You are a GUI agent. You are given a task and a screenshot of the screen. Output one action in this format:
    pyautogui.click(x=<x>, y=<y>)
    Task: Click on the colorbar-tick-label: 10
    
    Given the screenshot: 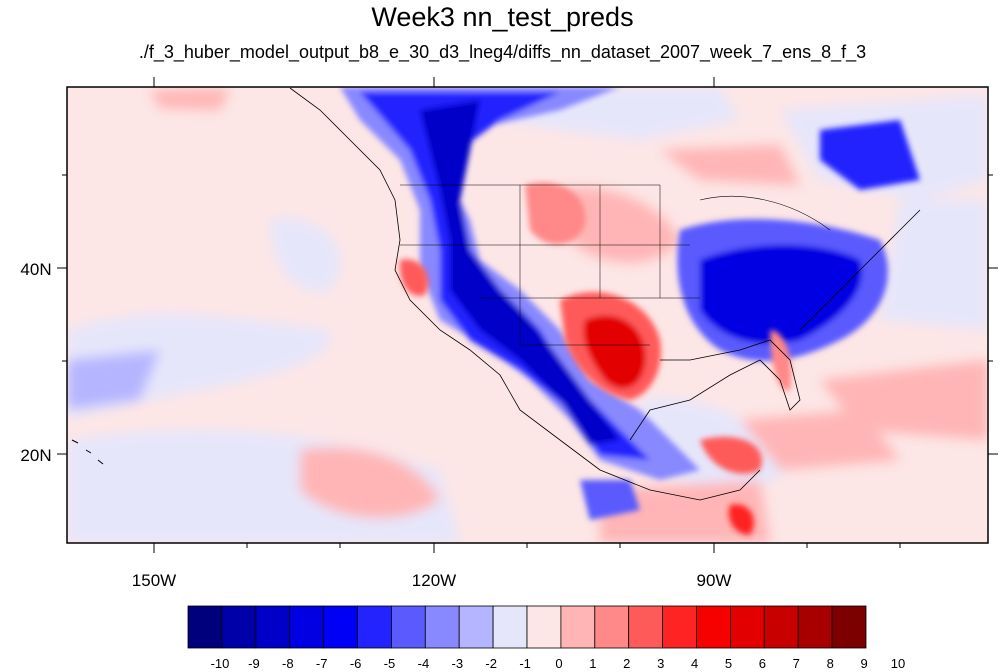 What is the action you would take?
    pyautogui.click(x=898, y=663)
    